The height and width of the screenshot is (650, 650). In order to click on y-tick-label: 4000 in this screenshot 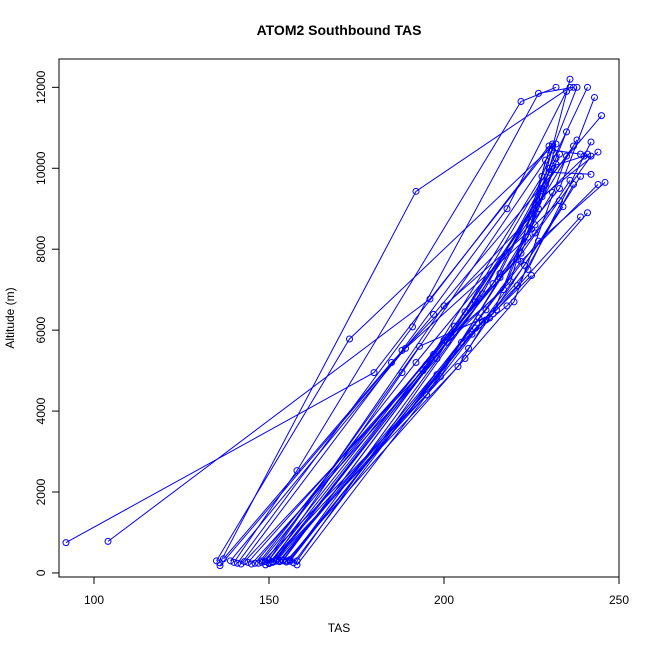, I will do `click(41, 410)`.